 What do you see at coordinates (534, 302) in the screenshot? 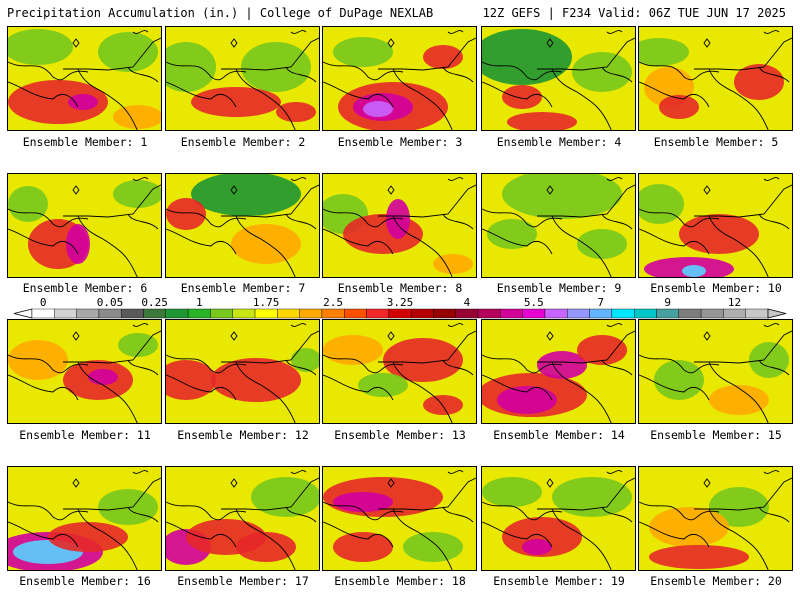
I see `colorbar-tick-label-8: 5.5` at bounding box center [534, 302].